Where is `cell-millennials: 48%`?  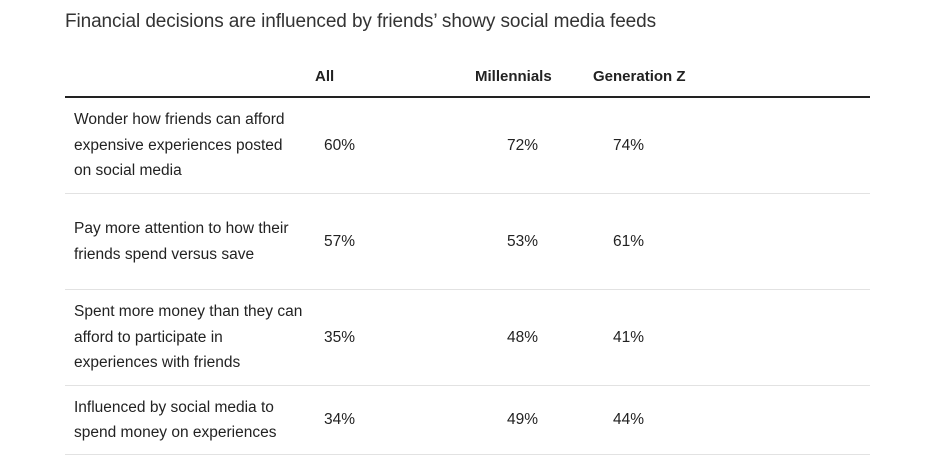
cell-millennials: 48% is located at coordinates (521, 337).